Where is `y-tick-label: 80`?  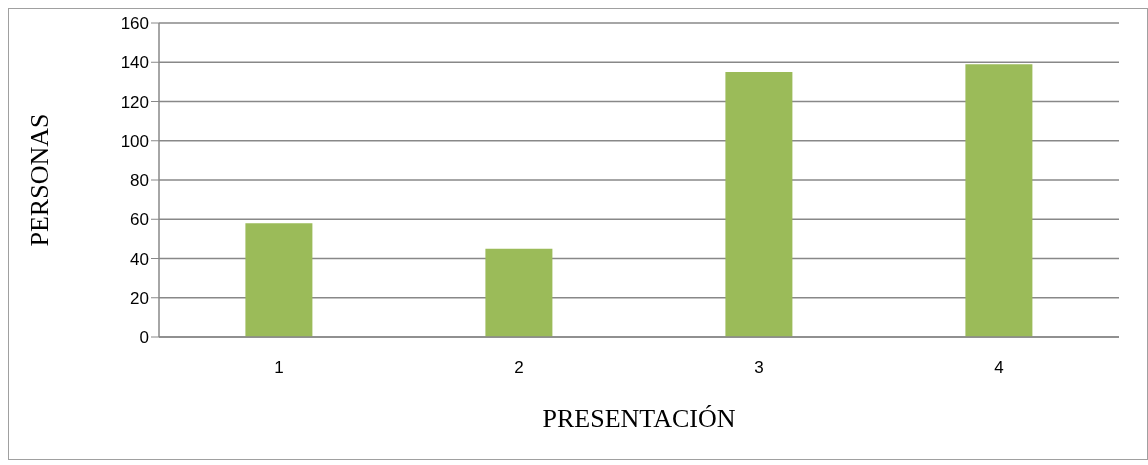
y-tick-label: 80 is located at coordinates (139, 181).